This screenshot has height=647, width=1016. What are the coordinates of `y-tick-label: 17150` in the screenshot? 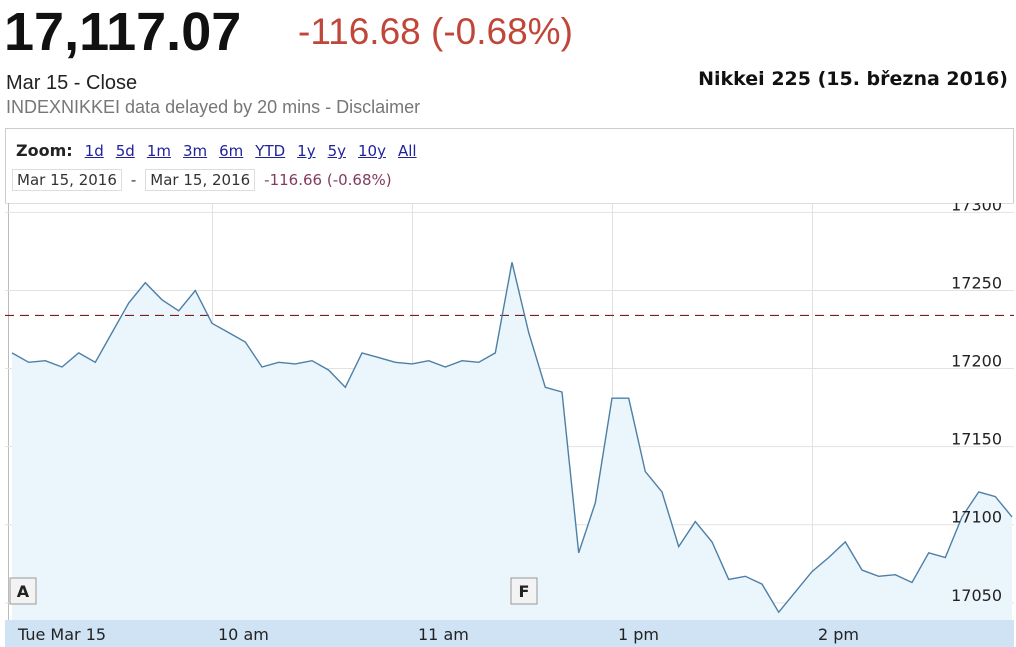 It's located at (976, 439).